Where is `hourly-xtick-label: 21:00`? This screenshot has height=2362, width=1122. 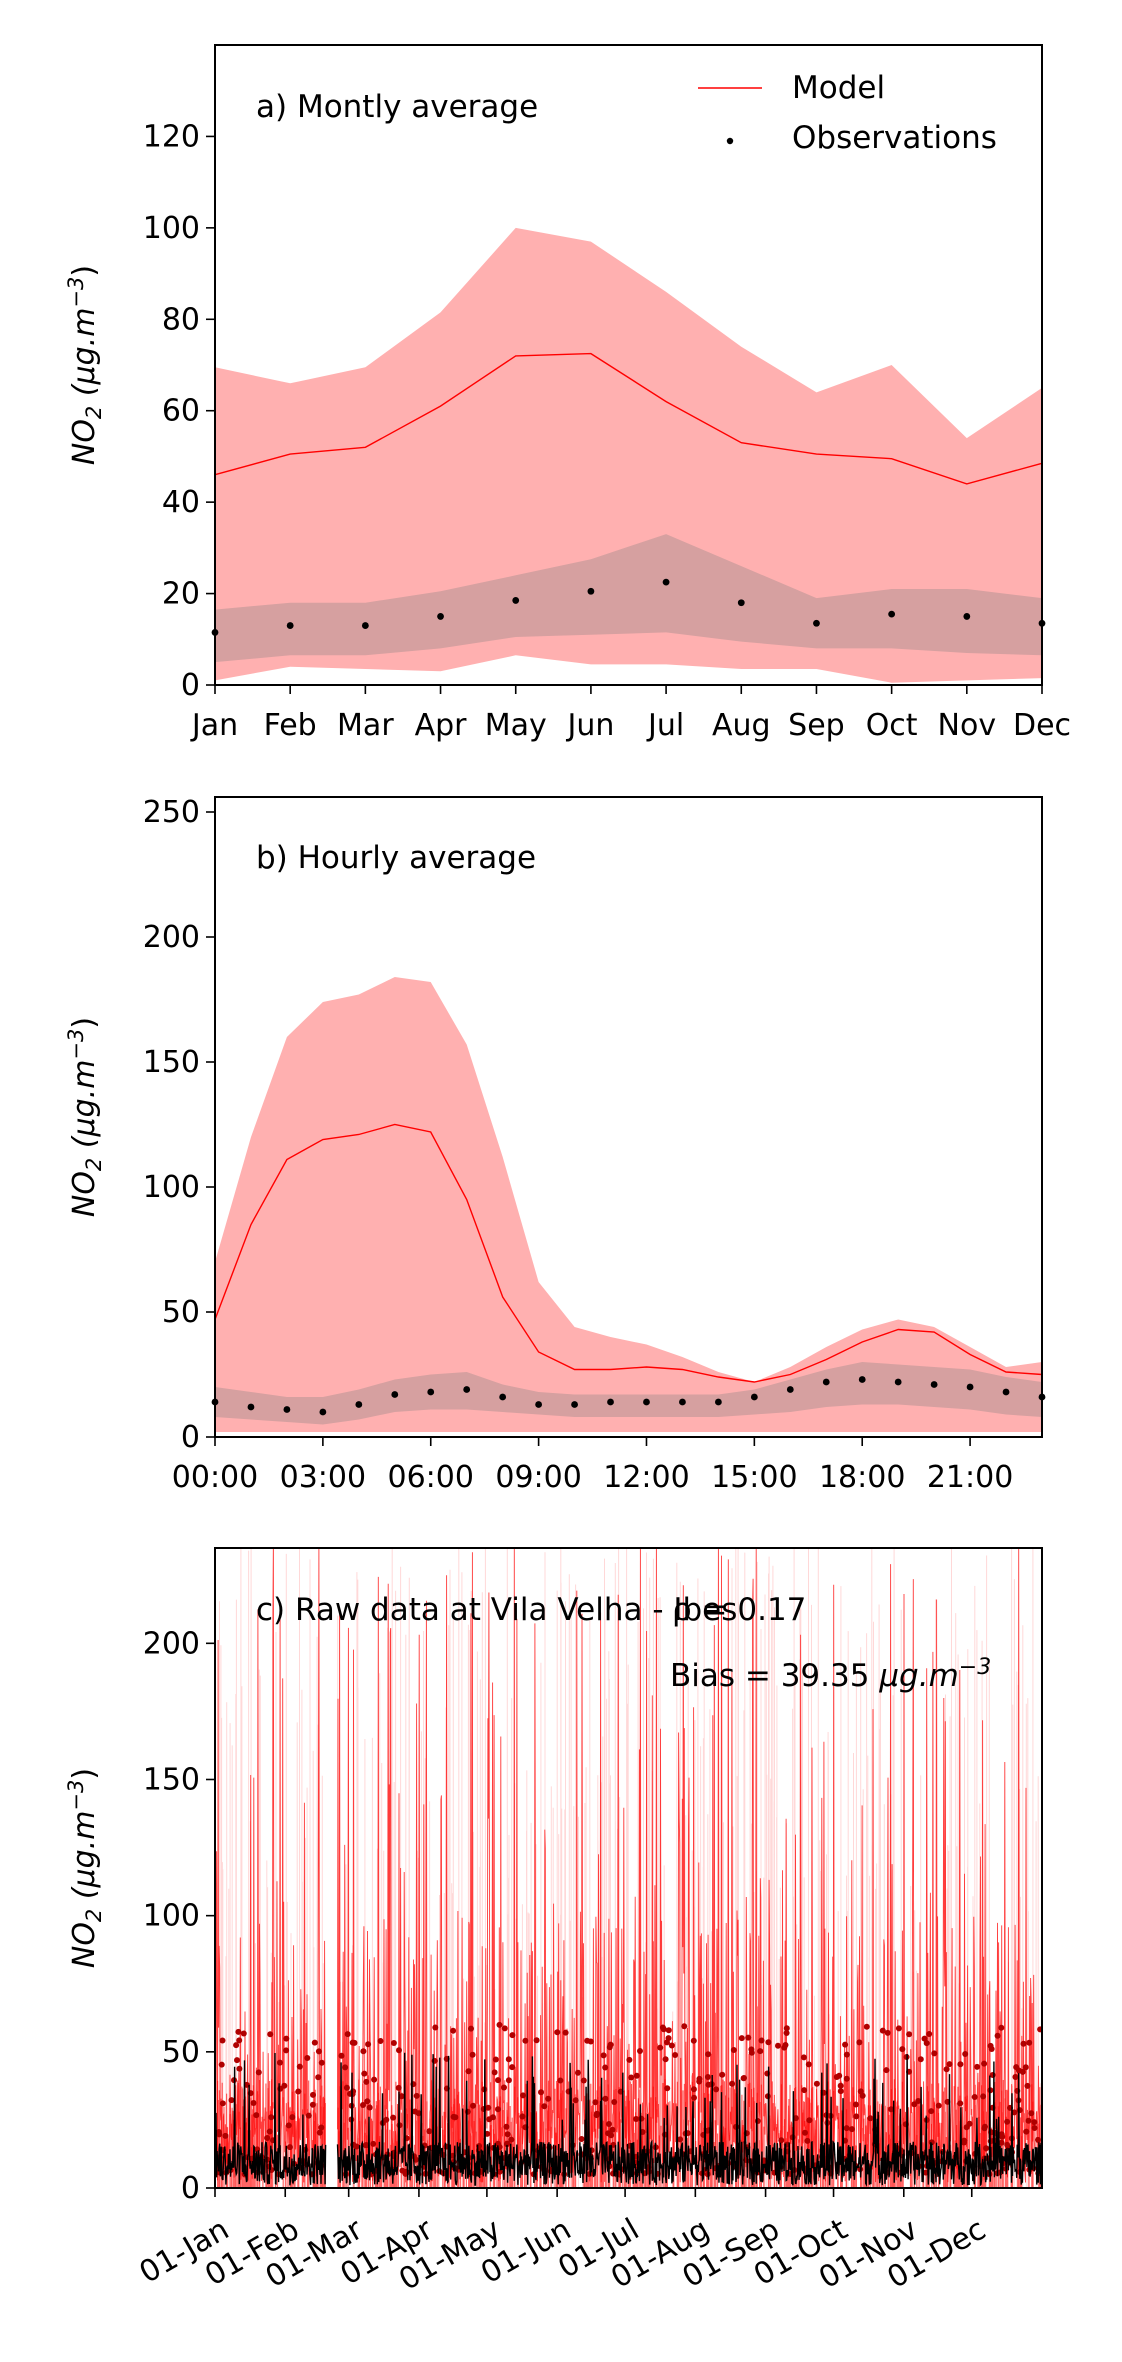 hourly-xtick-label: 21:00 is located at coordinates (970, 1477).